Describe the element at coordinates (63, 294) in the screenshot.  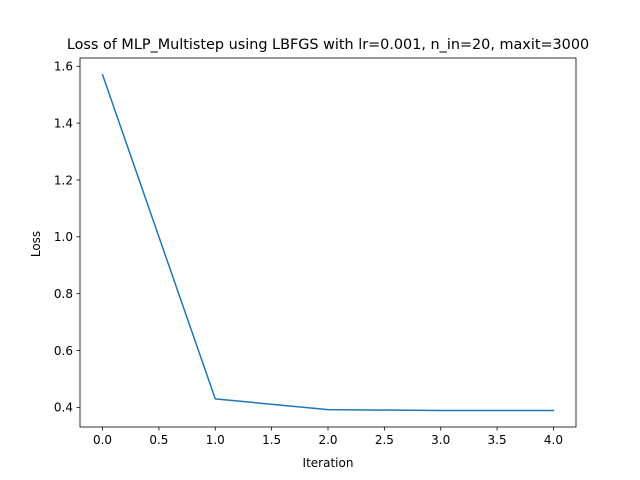
I see `y-tick-label: 0.8` at that location.